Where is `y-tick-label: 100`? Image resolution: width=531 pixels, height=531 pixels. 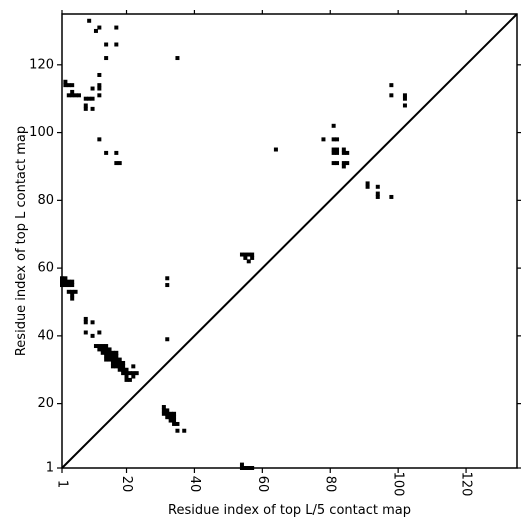 y-tick-label: 100 is located at coordinates (41, 132).